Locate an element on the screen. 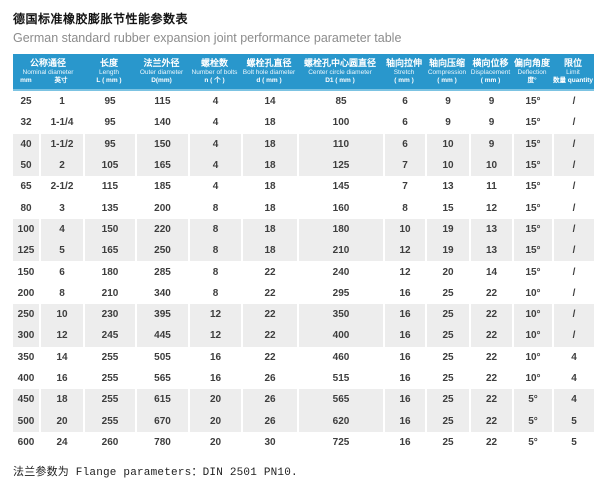 The width and height of the screenshot is (600, 479). table-cell: 10° is located at coordinates (532, 336).